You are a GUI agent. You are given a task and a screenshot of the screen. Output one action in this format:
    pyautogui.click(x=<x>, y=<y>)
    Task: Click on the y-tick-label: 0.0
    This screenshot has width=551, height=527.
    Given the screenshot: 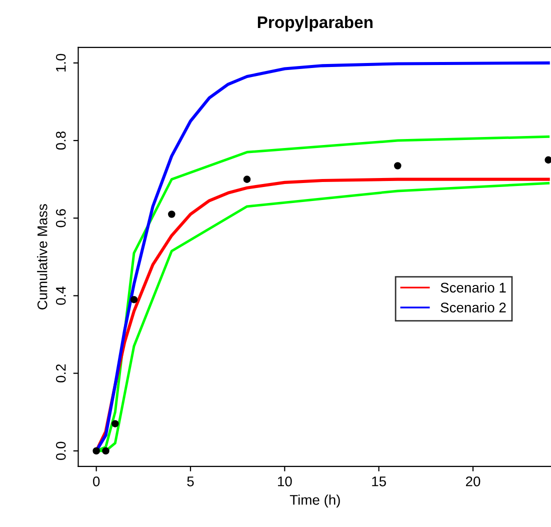 What is the action you would take?
    pyautogui.click(x=61, y=451)
    